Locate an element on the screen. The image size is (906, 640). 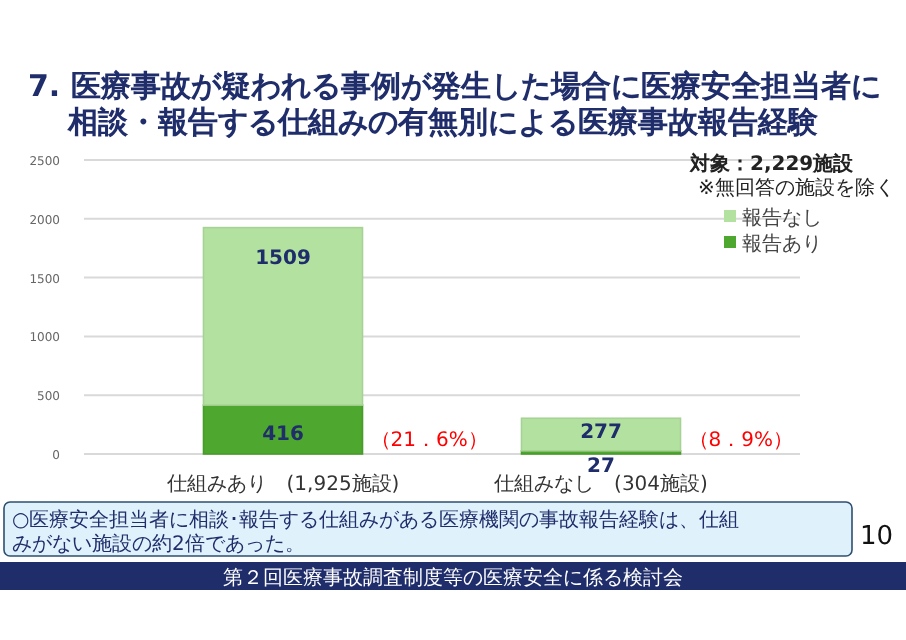
text: 10 is located at coordinates (877, 537).